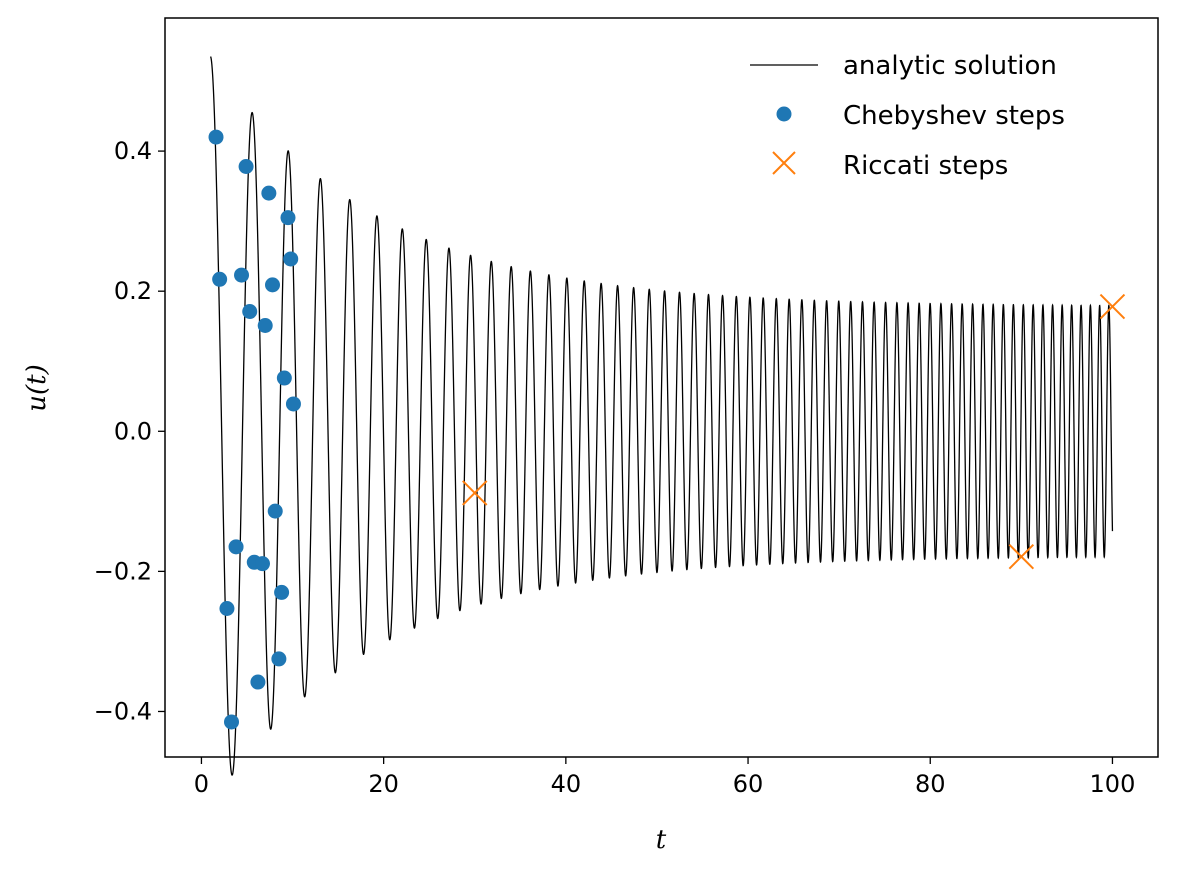  Describe the element at coordinates (133, 291) in the screenshot. I see `y-tick-label: 0.2` at that location.